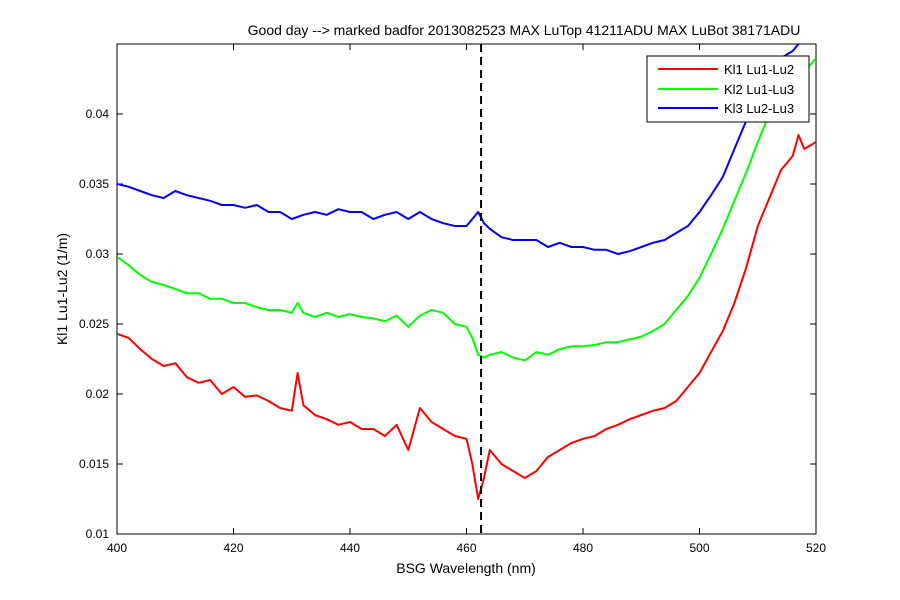 The height and width of the screenshot is (600, 900). I want to click on x-tick-label: 420, so click(233, 548).